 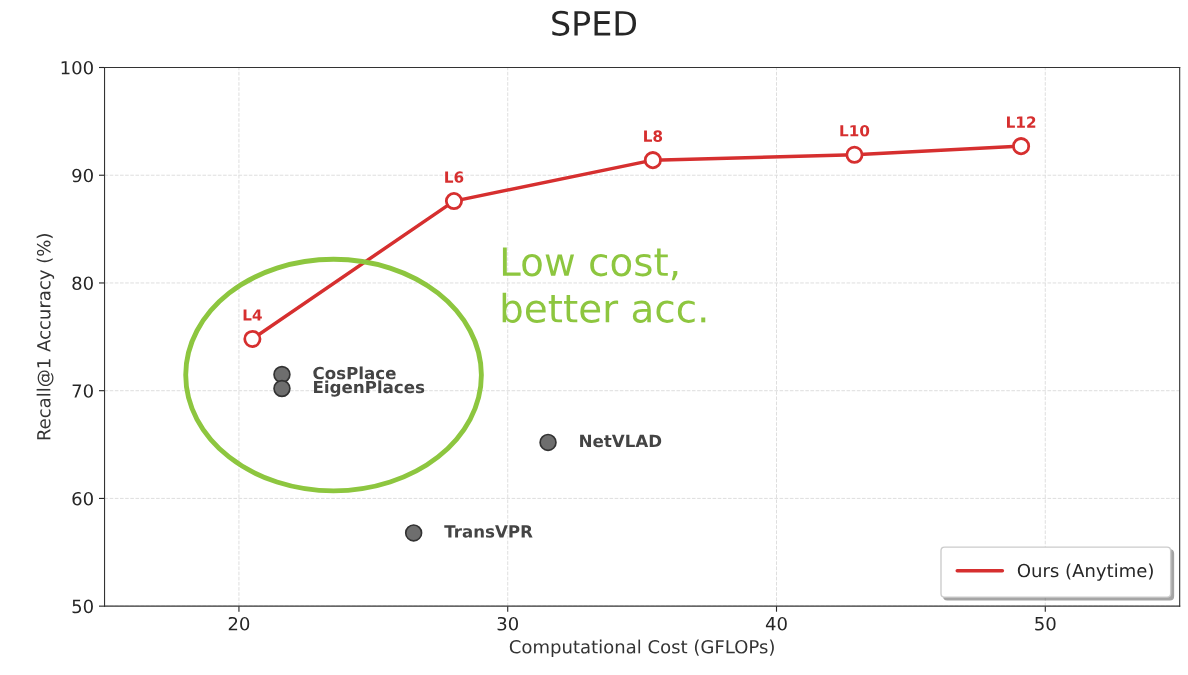 What do you see at coordinates (82, 498) in the screenshot?
I see `y-tick-label: 60` at bounding box center [82, 498].